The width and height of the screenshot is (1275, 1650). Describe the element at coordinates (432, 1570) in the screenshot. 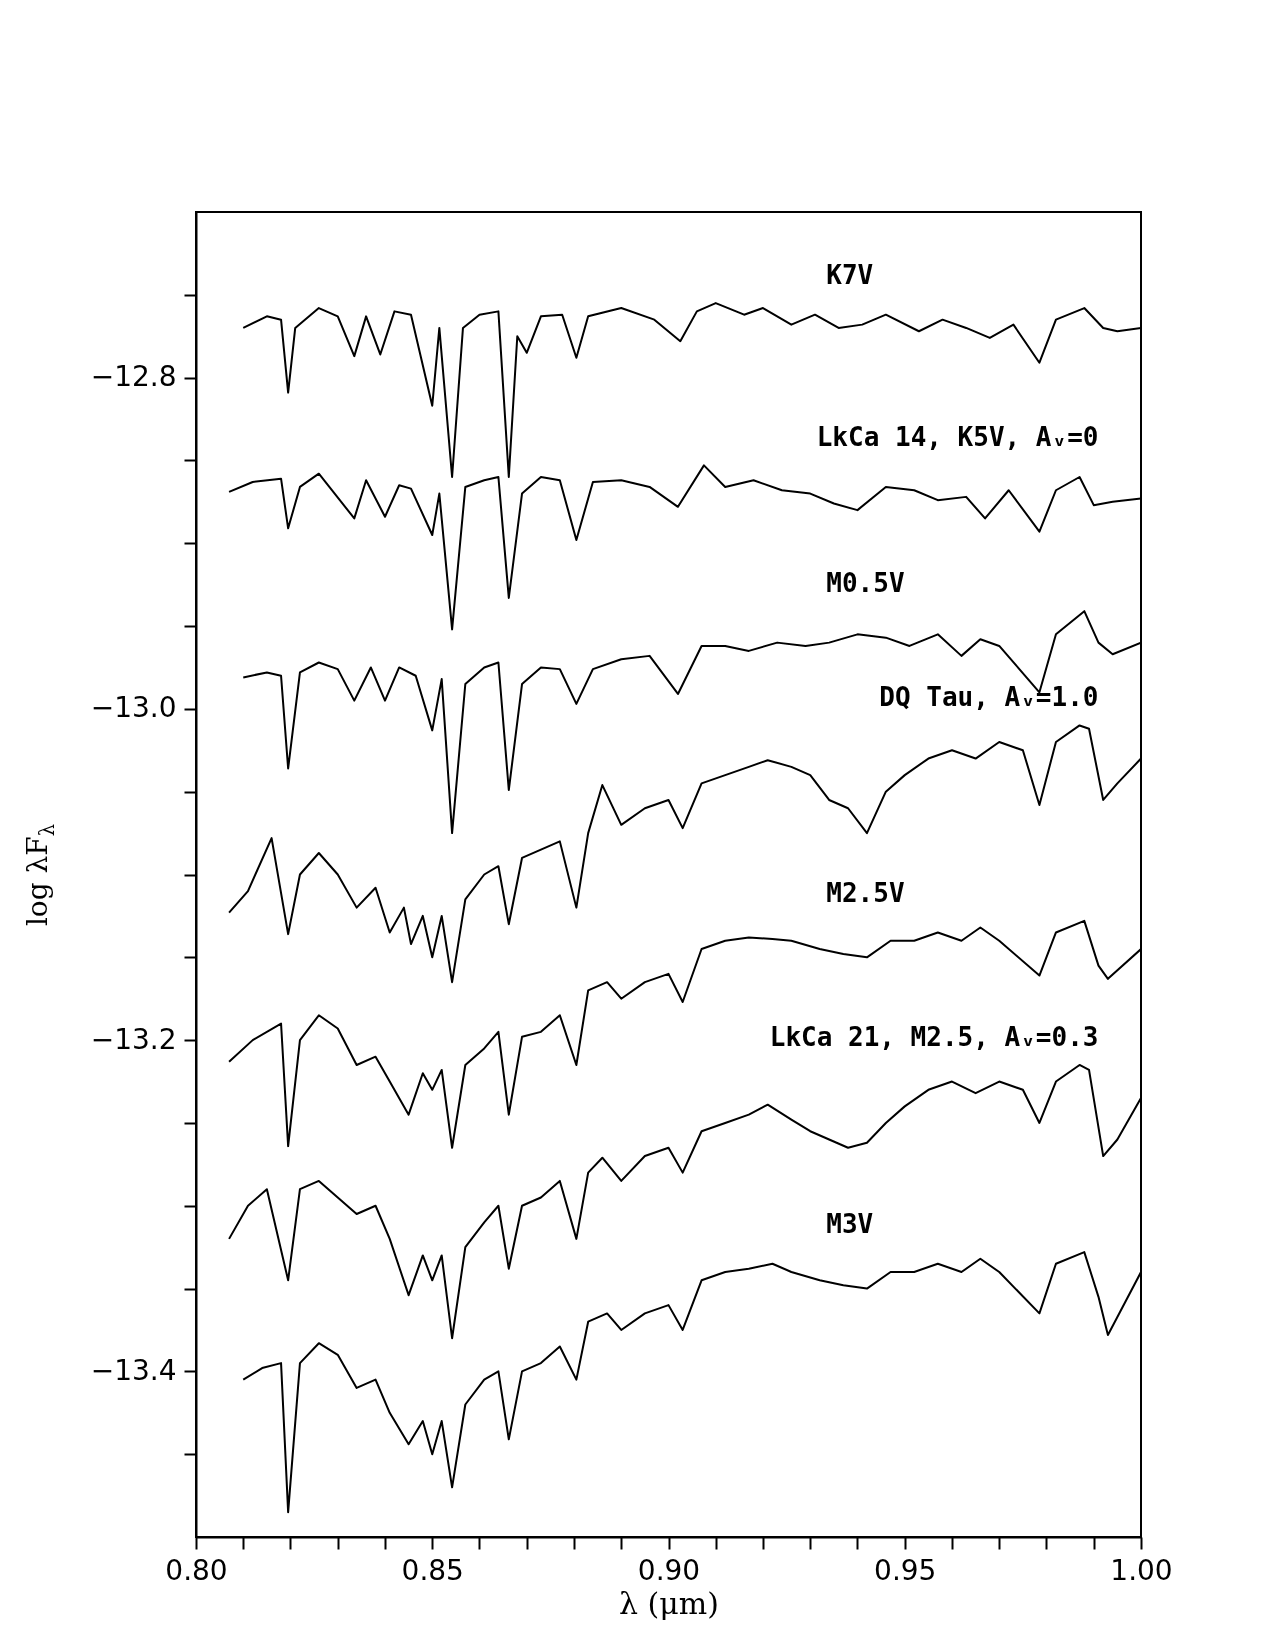

I see `x-tick-label: 0.85` at that location.